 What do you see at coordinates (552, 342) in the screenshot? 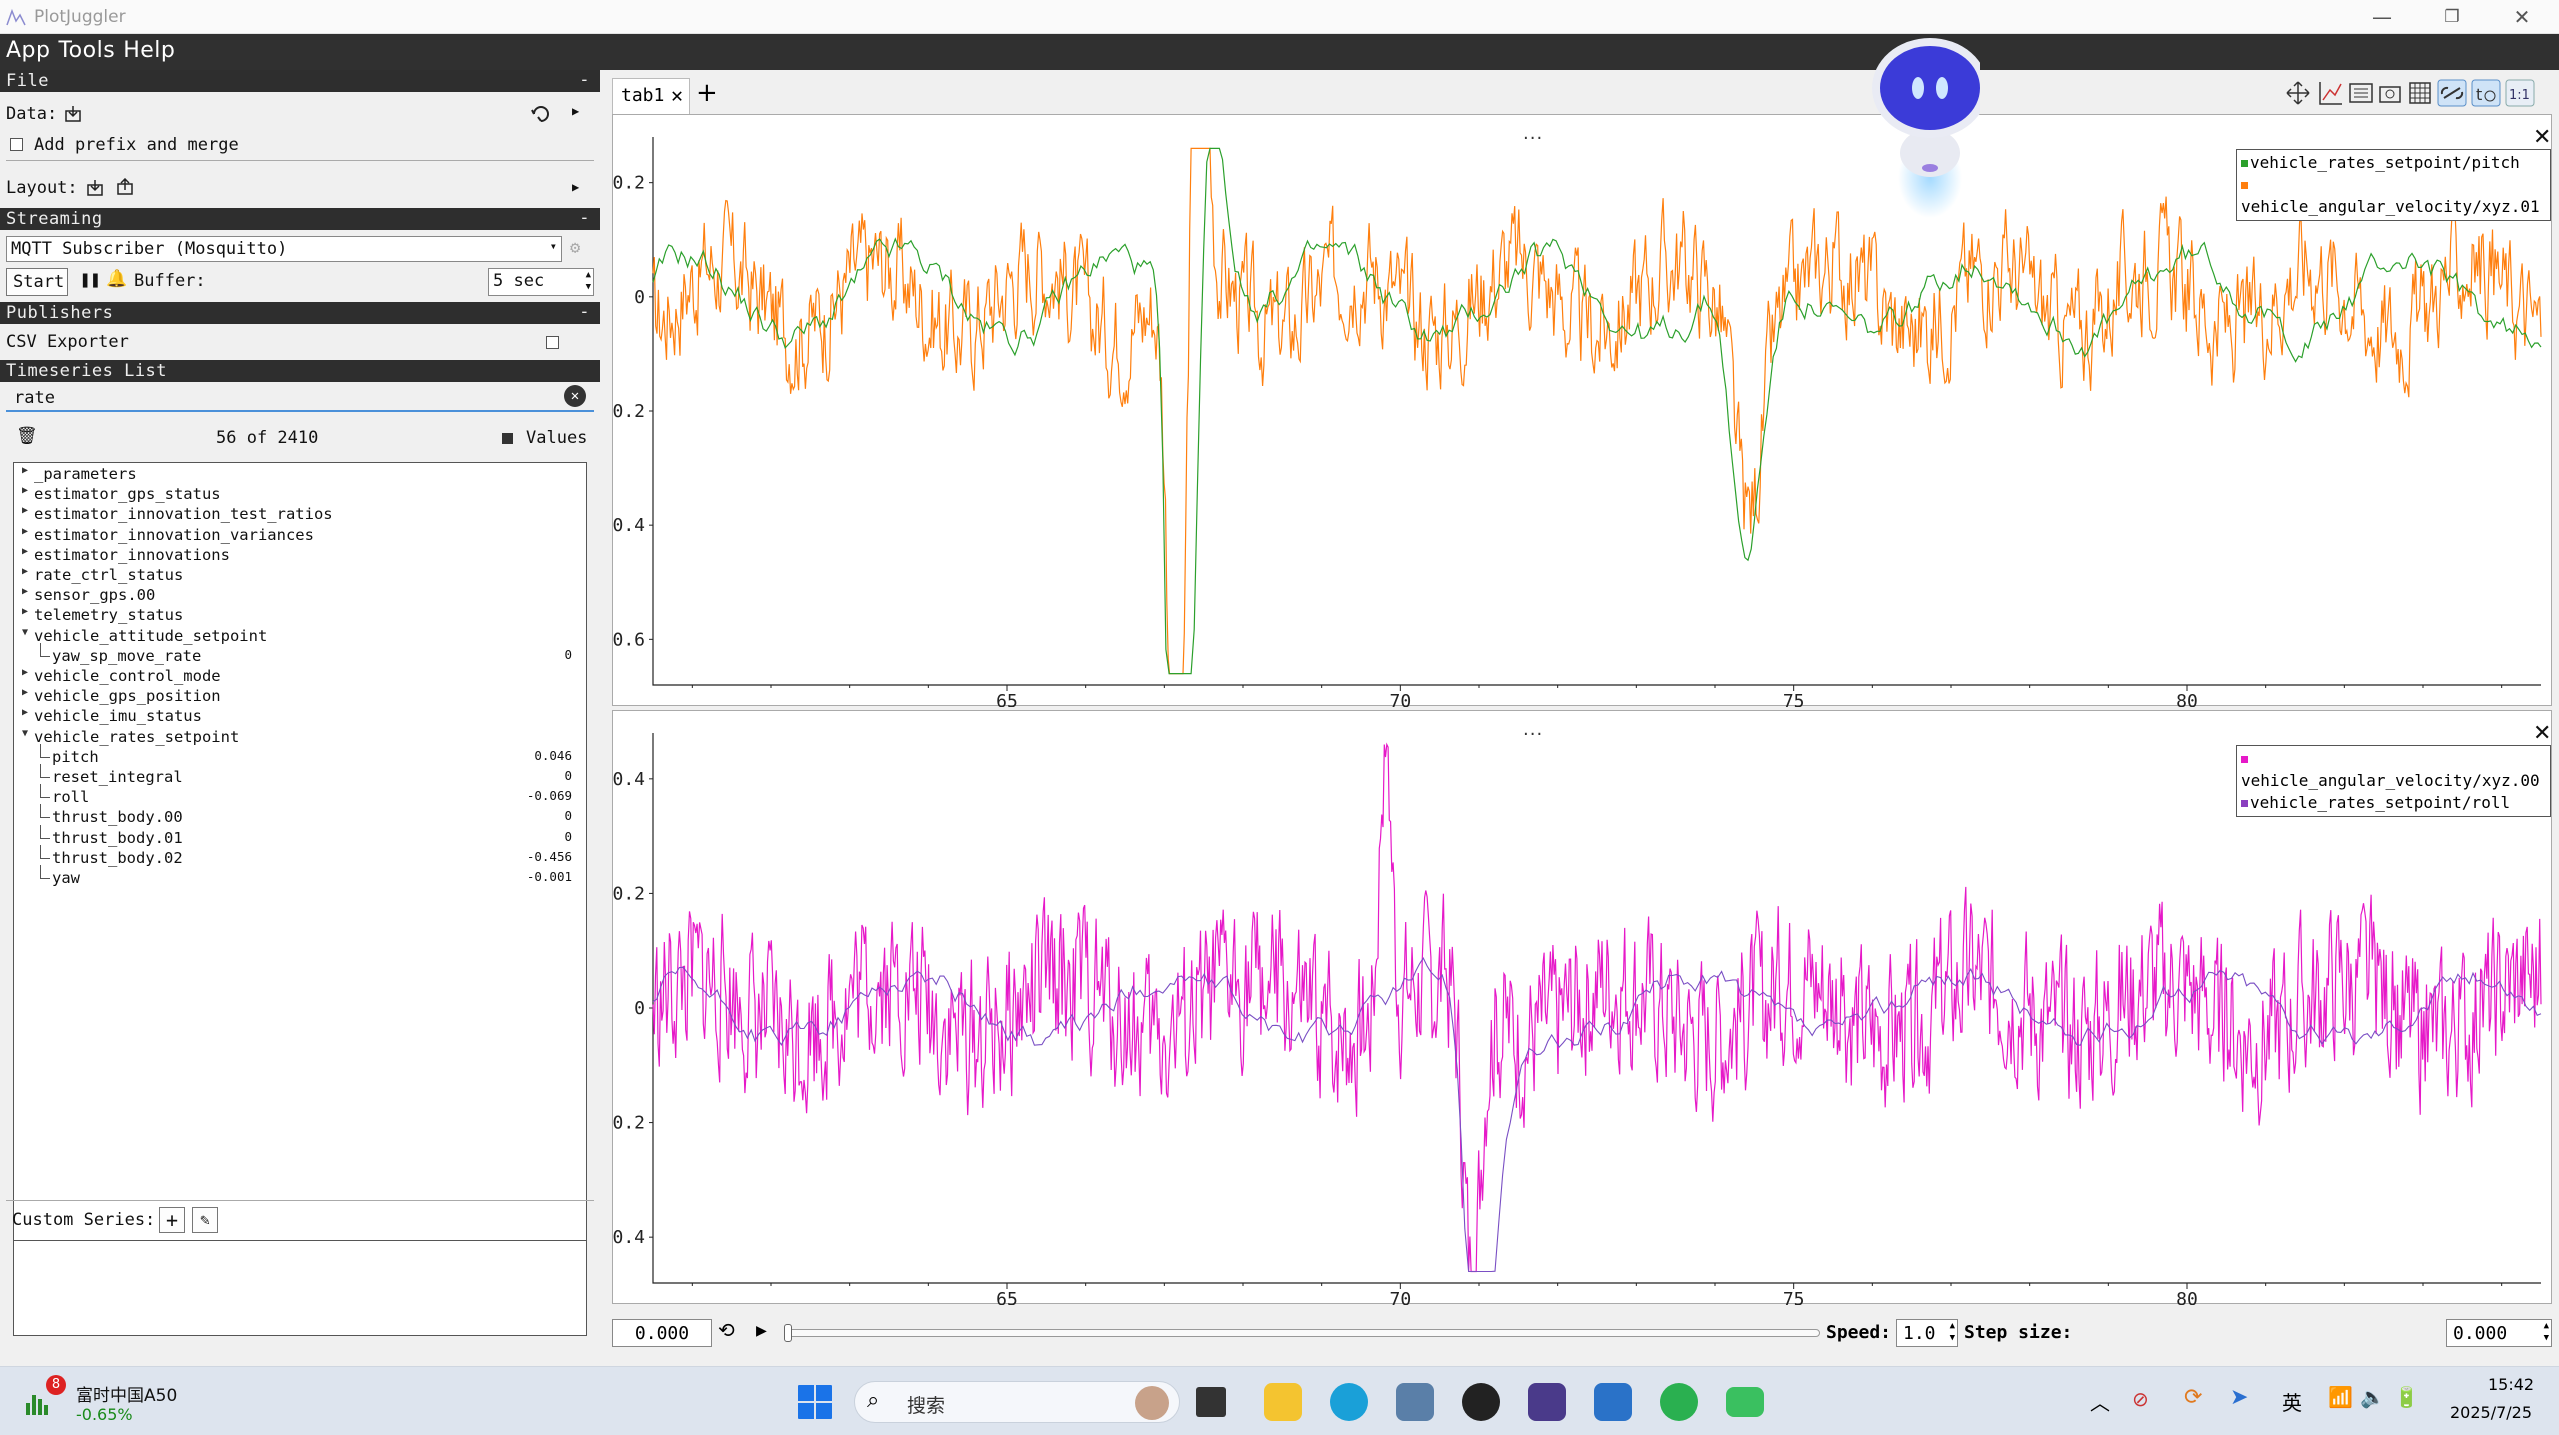
I see `csv-exporter-checkbox` at bounding box center [552, 342].